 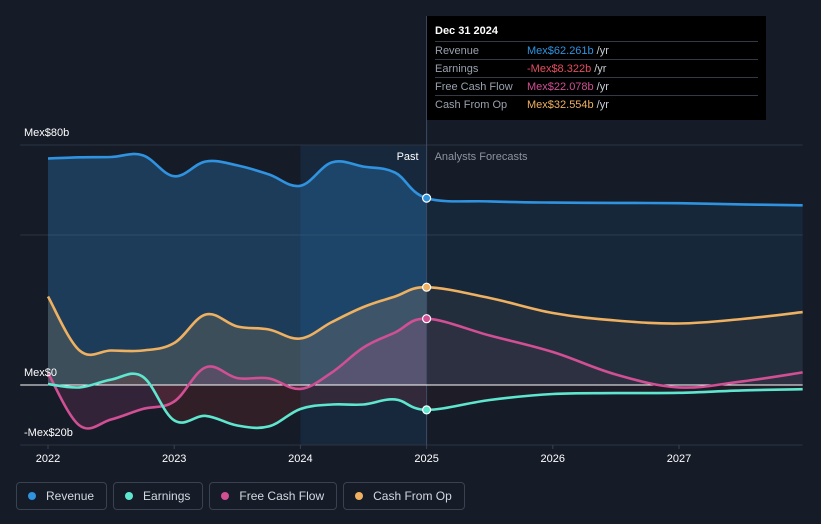 What do you see at coordinates (560, 104) in the screenshot?
I see `tooltip-value: Mex$32.554b` at bounding box center [560, 104].